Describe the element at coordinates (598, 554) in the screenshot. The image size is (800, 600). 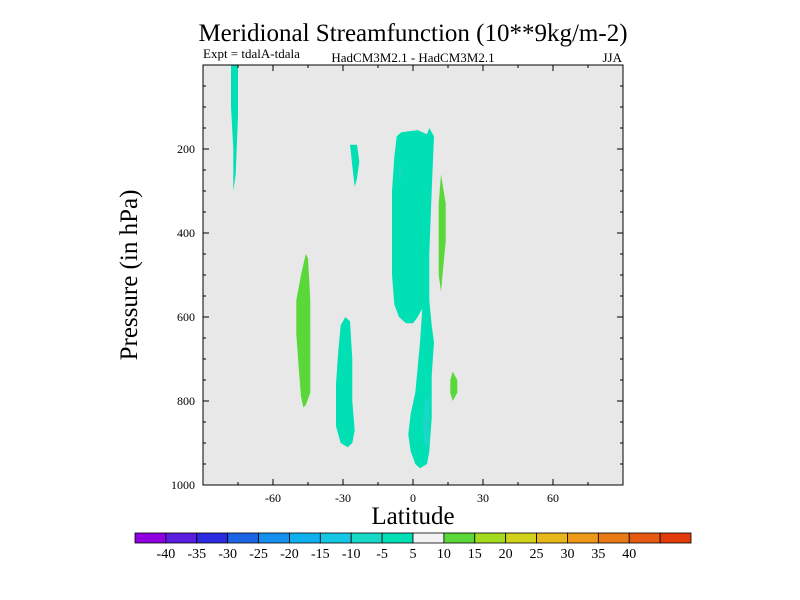
I see `colorbar-label: 35` at that location.